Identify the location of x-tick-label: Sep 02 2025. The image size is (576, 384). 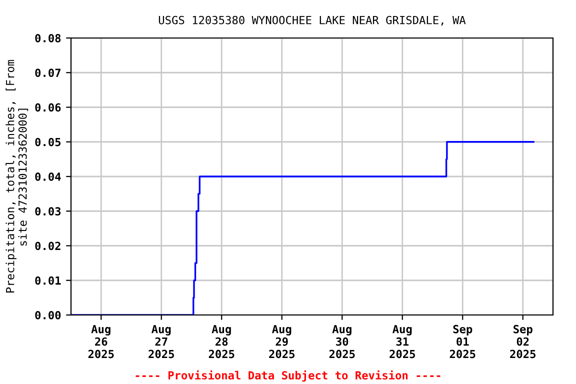
(523, 341).